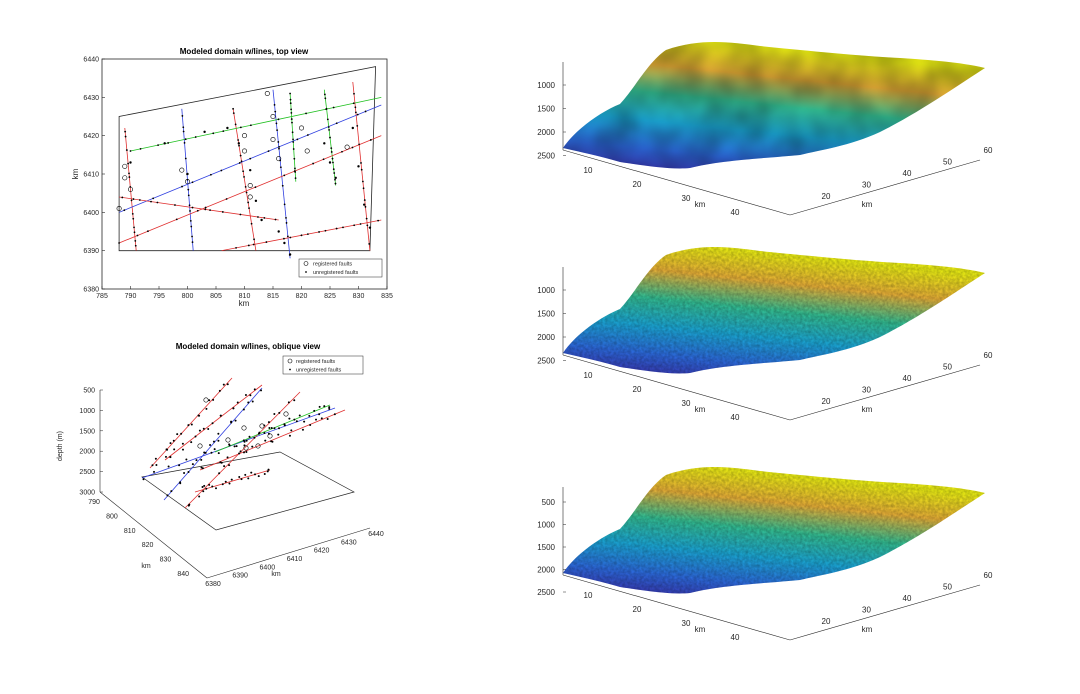 The width and height of the screenshot is (1080, 694). What do you see at coordinates (546, 547) in the screenshot?
I see `surface-ztick-label: 1500` at bounding box center [546, 547].